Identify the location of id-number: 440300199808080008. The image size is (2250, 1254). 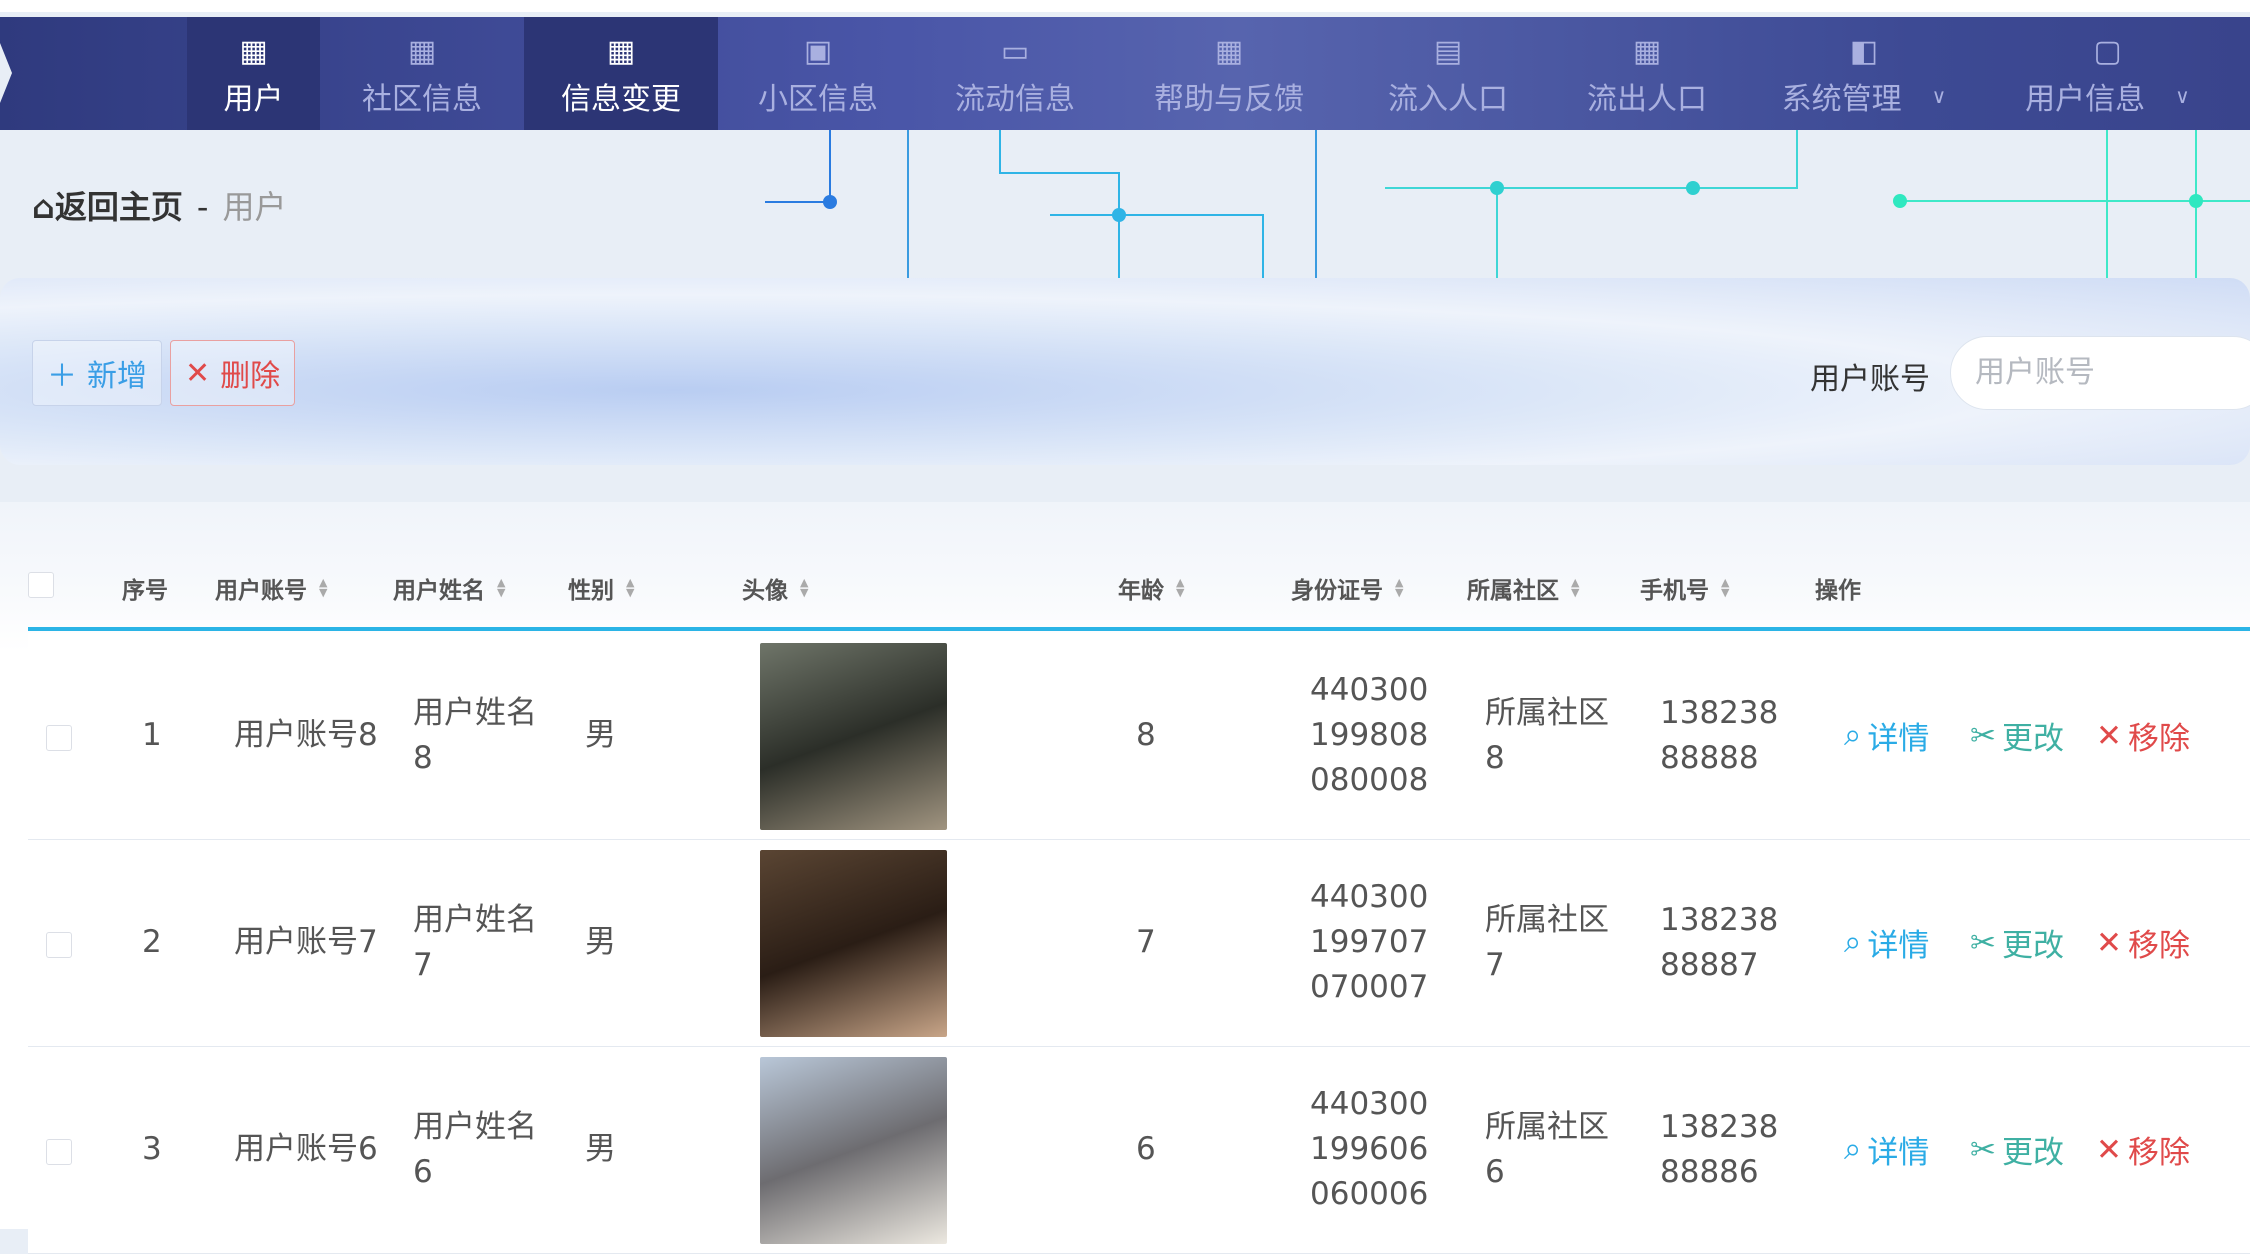
(1369, 735).